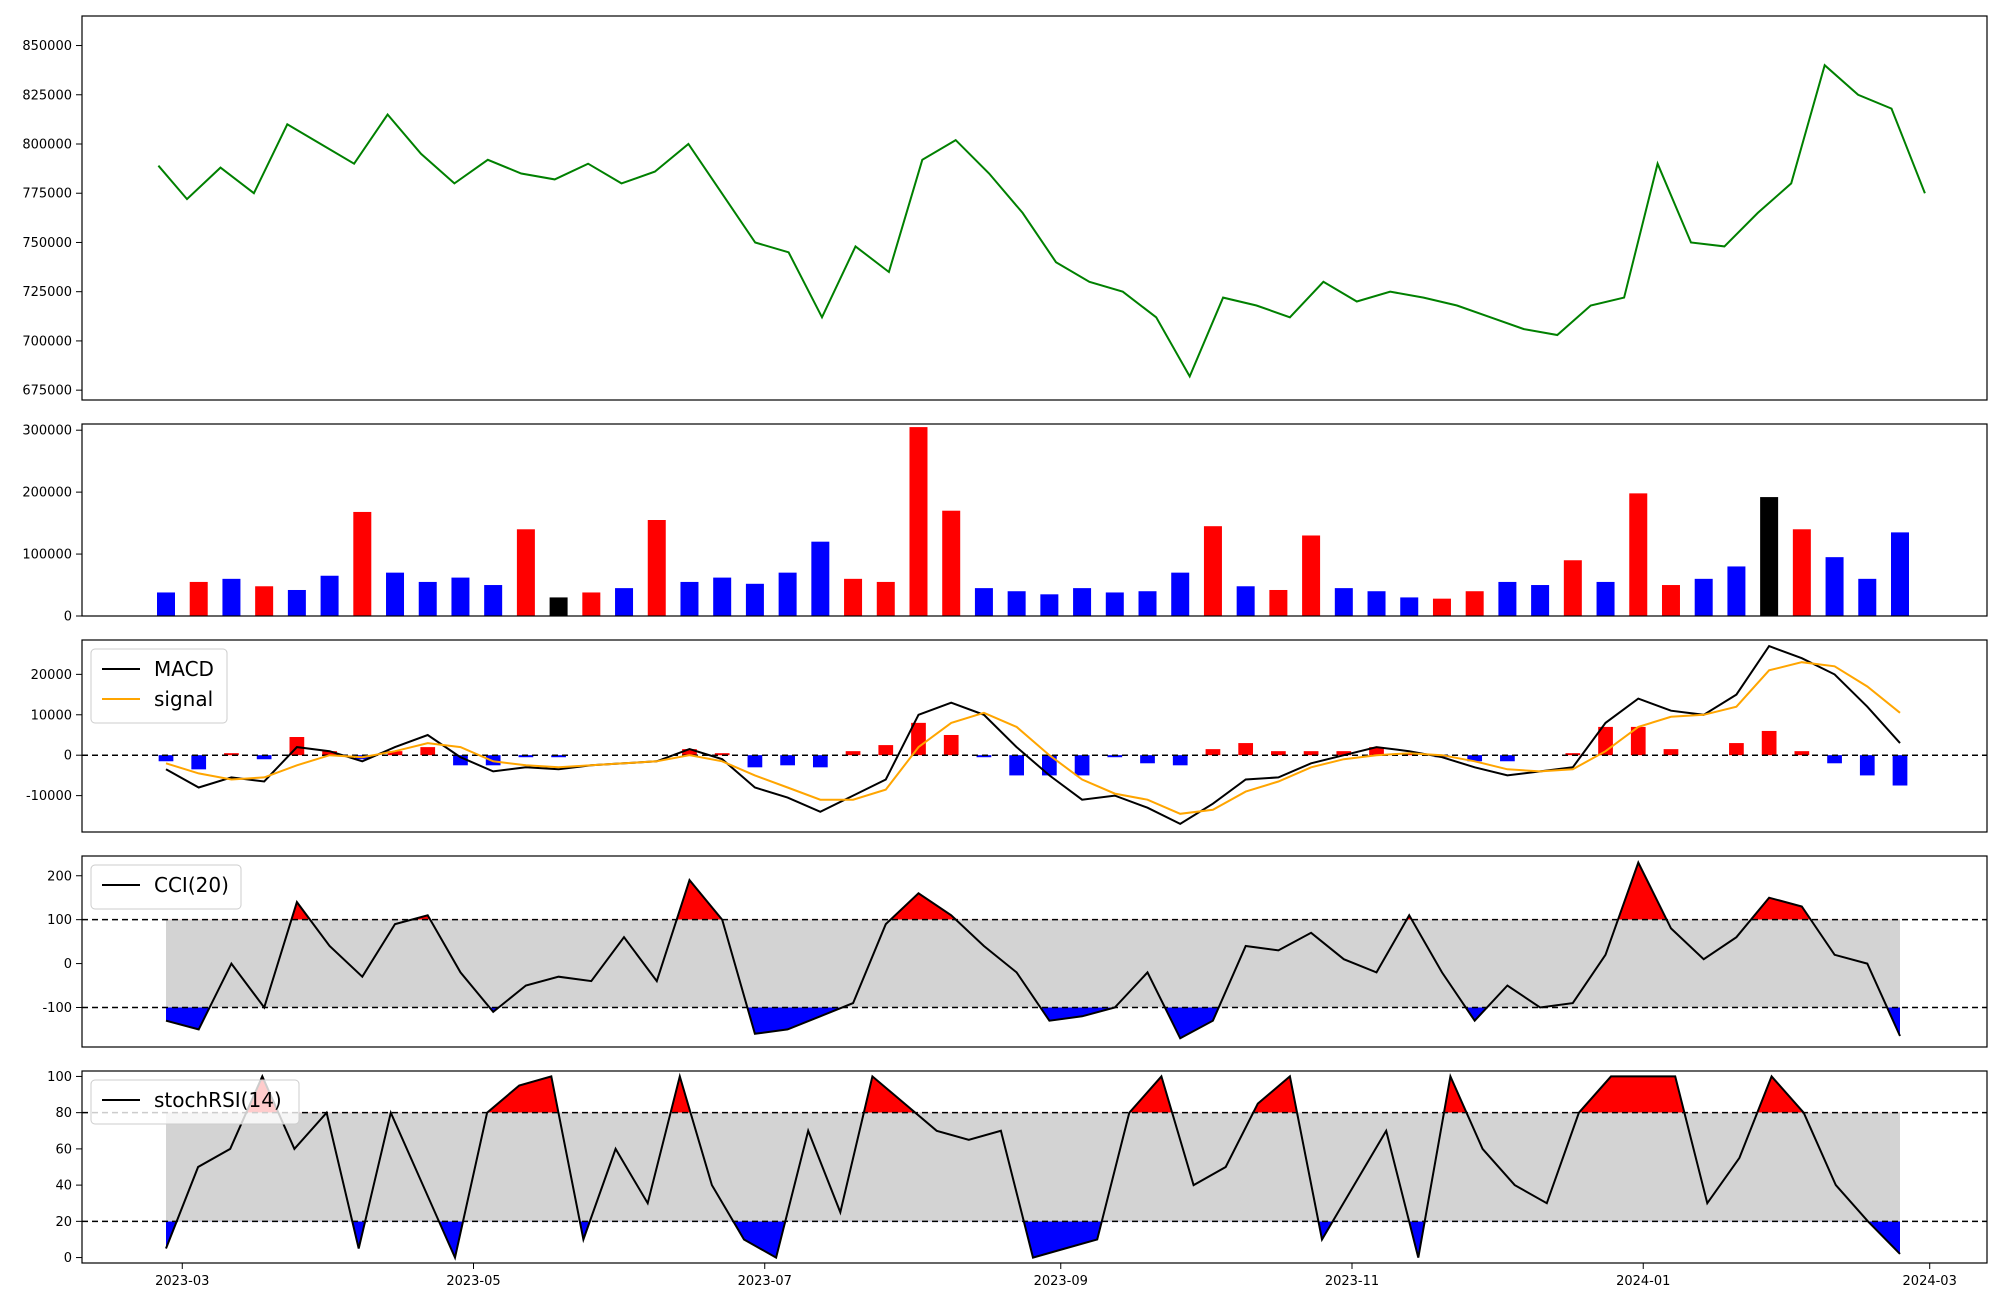 The width and height of the screenshot is (2000, 1300). What do you see at coordinates (1643, 1281) in the screenshot?
I see `x-tick-label: 2024-01` at bounding box center [1643, 1281].